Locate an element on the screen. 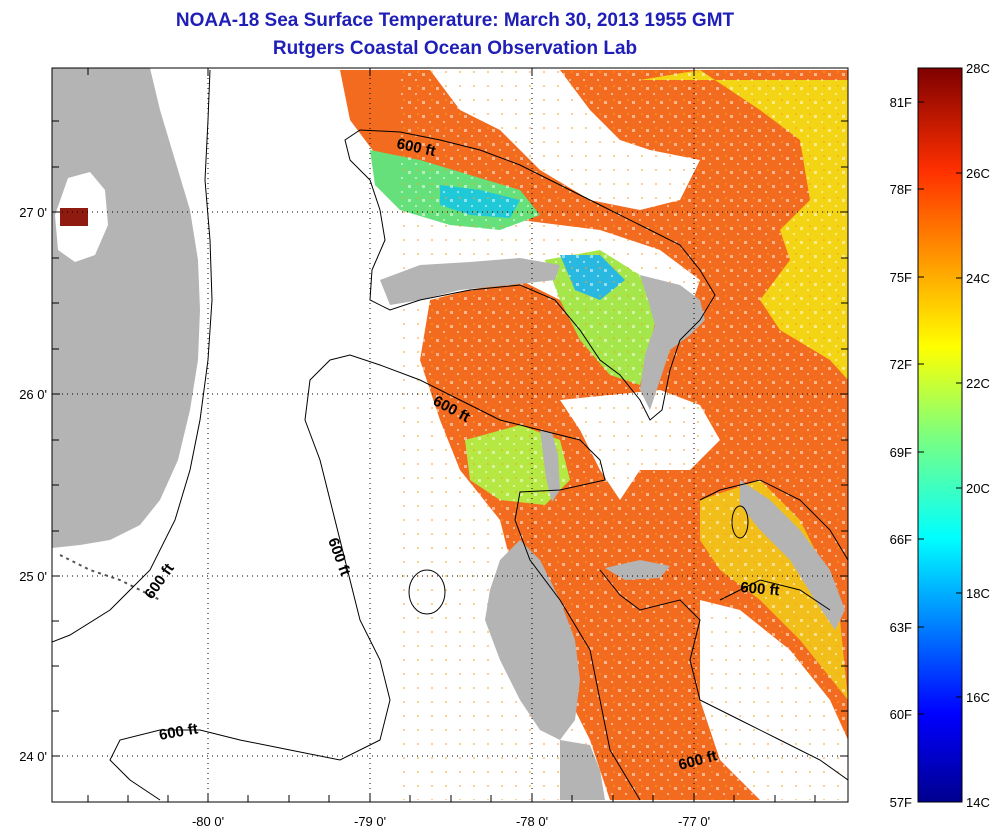 This screenshot has height=840, width=1000. colorbar-f-label-7: 63F is located at coordinates (901, 627).